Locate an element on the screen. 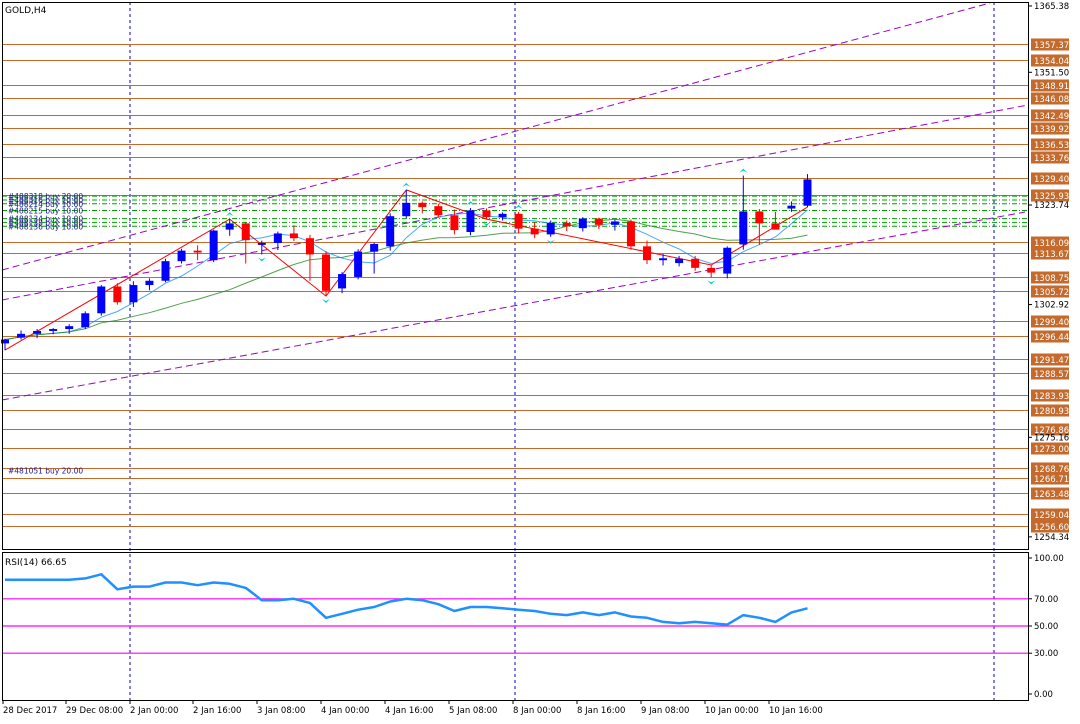  price-level-label: 1316.09 is located at coordinates (1051, 244).